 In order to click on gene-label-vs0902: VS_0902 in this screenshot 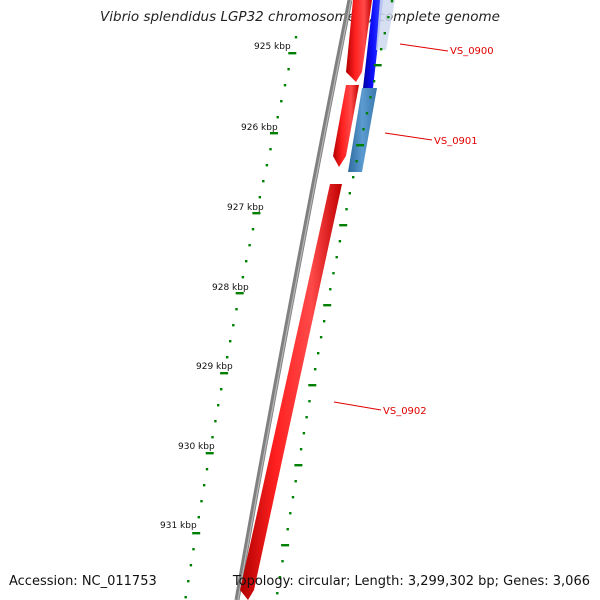, I will do `click(405, 411)`.